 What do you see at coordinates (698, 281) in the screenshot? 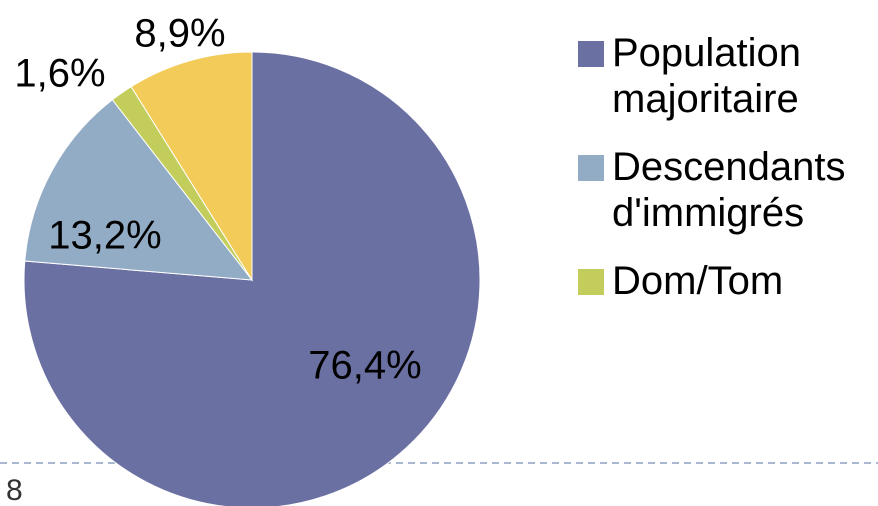
I see `legend-label: Dom/Tom` at bounding box center [698, 281].